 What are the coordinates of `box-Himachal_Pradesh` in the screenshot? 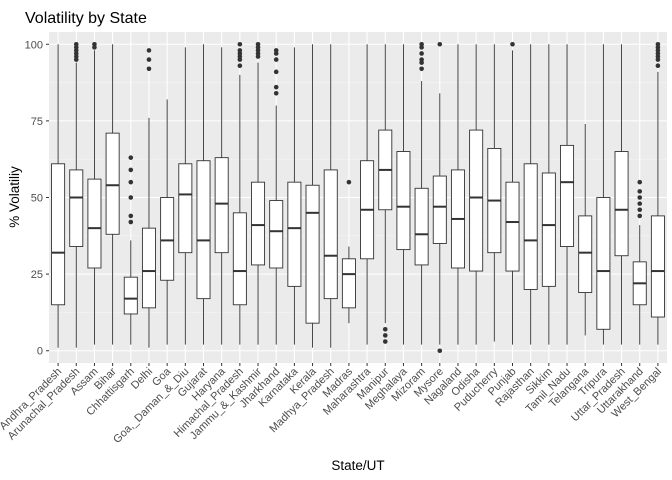 It's located at (239, 193).